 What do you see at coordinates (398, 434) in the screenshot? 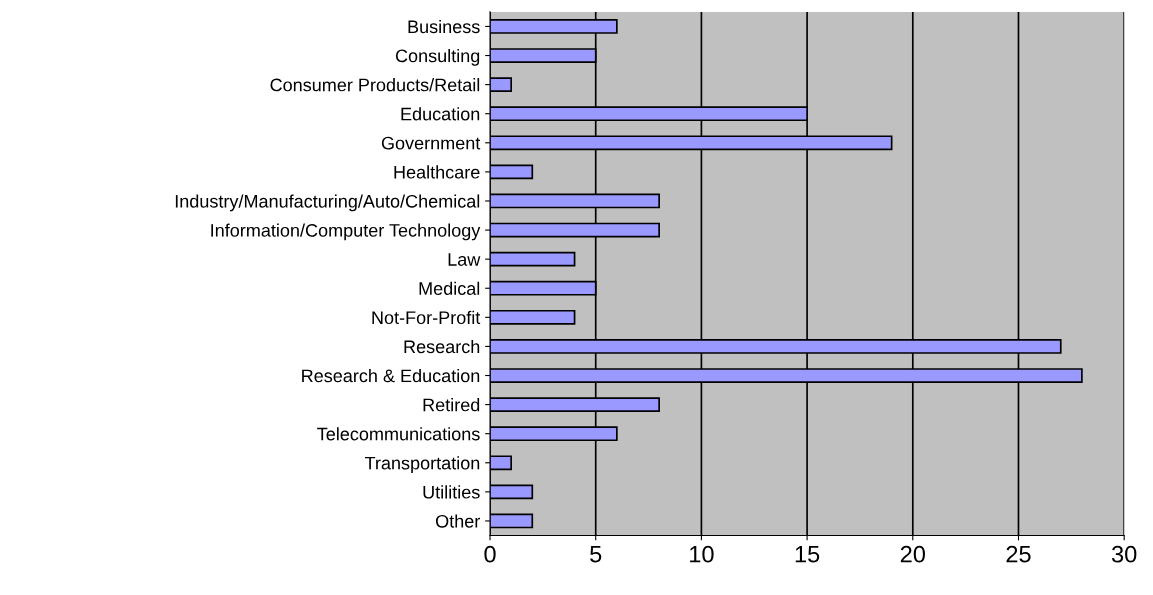
I see `y-tick-label: Telecommunications` at bounding box center [398, 434].